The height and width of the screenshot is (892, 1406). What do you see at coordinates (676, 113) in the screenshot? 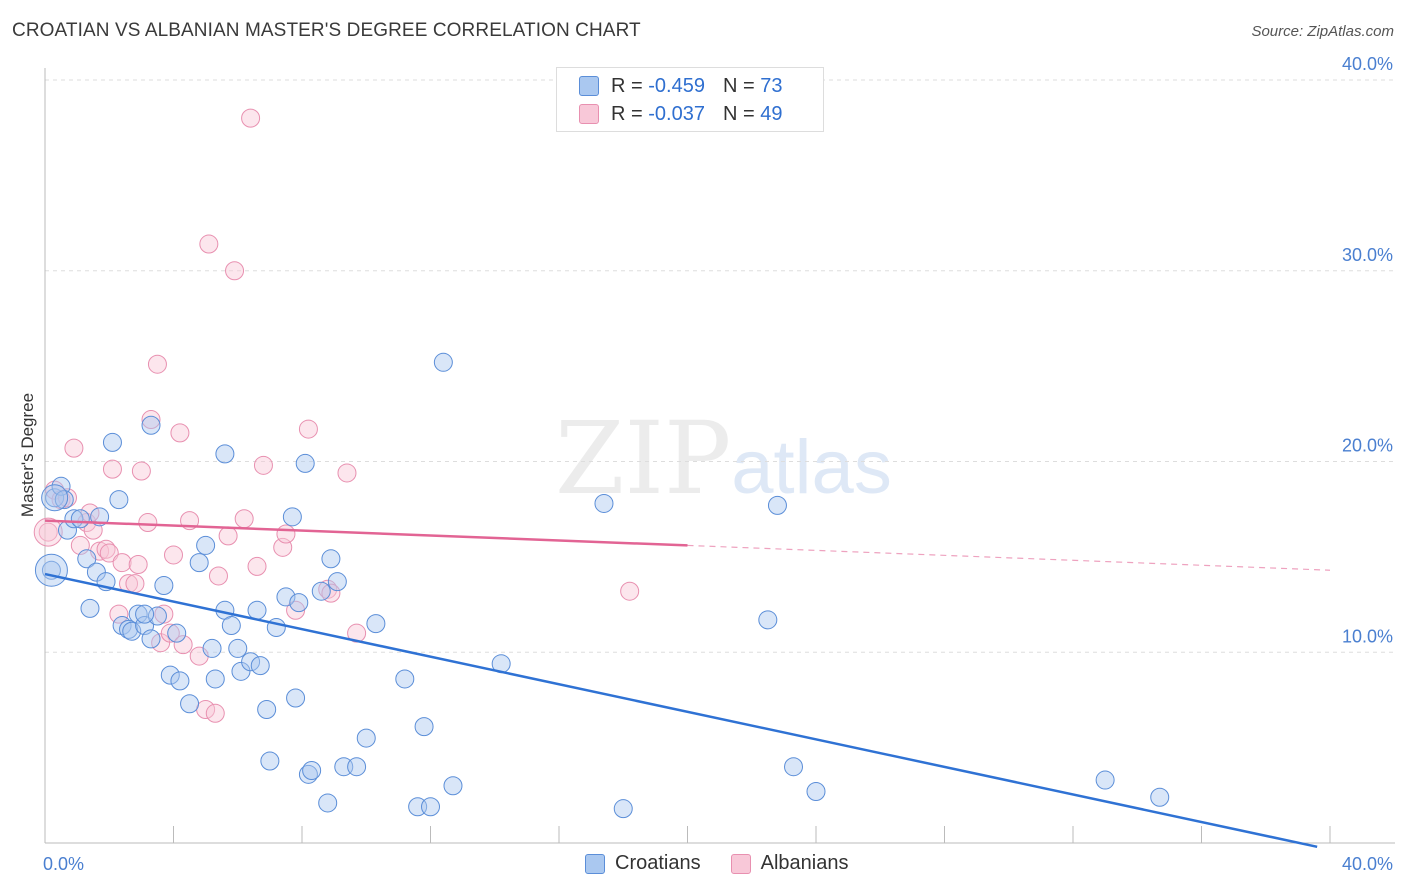
I see `legend-r-value: -0.037` at bounding box center [676, 113].